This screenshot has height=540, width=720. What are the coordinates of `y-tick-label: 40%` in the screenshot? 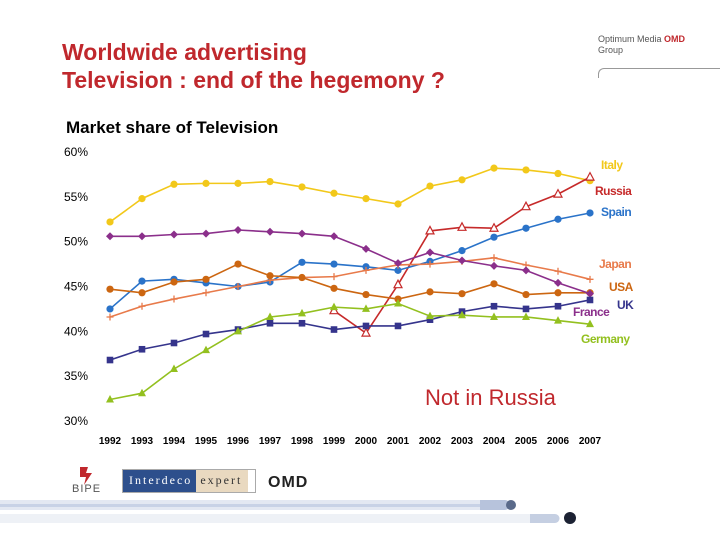 It's located at (76, 331).